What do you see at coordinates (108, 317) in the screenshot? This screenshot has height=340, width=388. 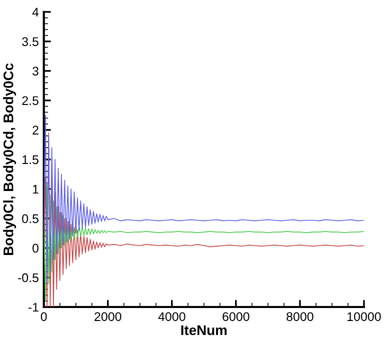 I see `x-tick-label: 2000` at bounding box center [108, 317].